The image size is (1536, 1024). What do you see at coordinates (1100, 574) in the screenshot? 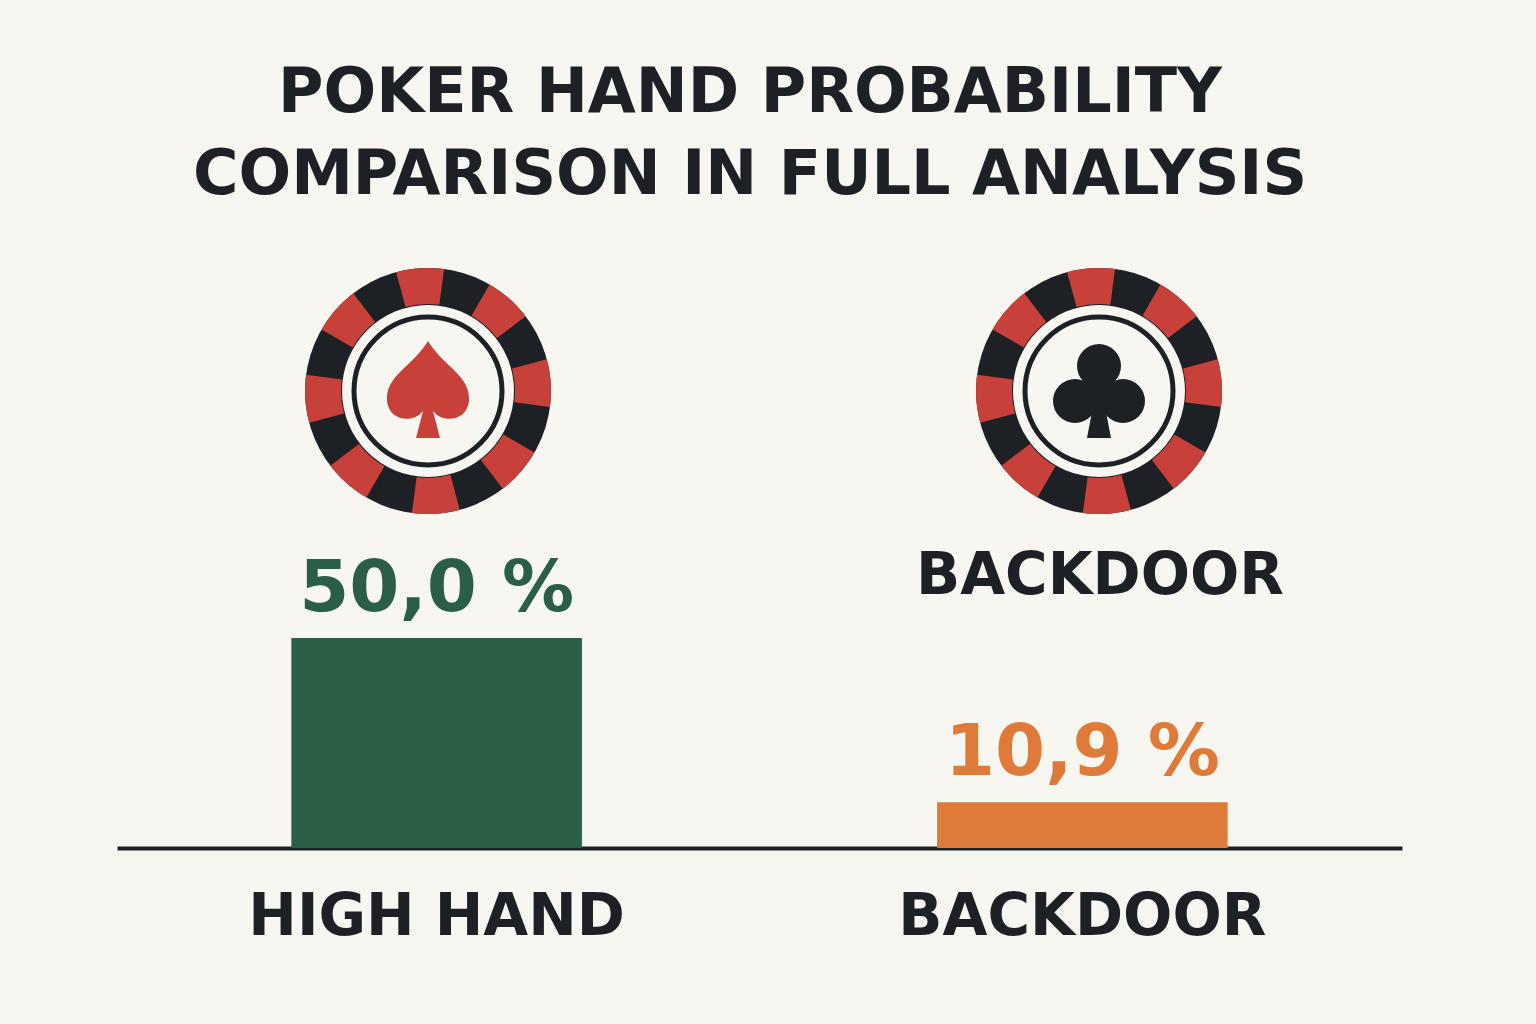
I see `text: BACKDOOR` at bounding box center [1100, 574].